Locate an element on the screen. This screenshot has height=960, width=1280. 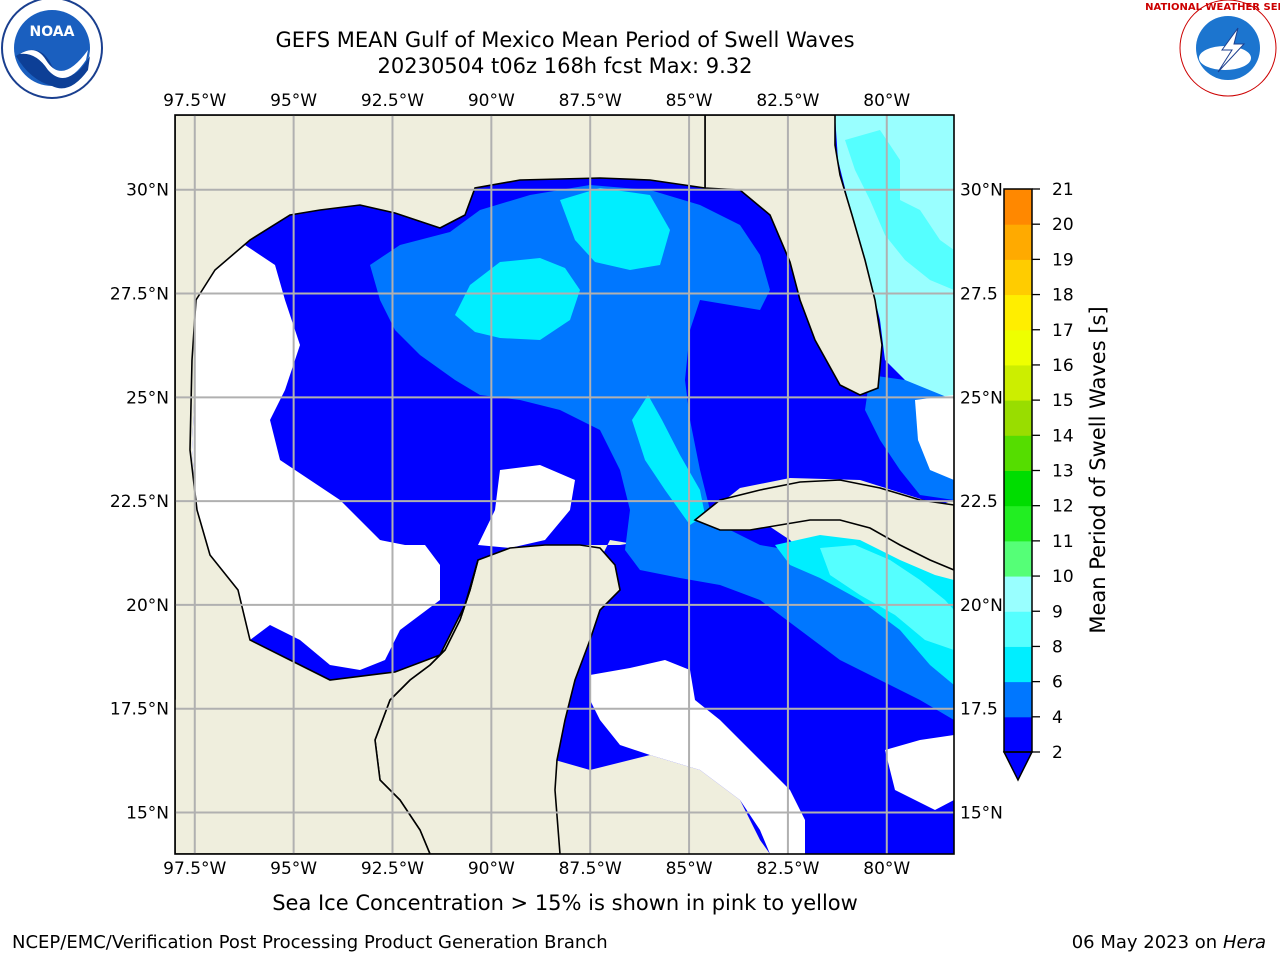
lon-label-top: 95°W is located at coordinates (293, 101).